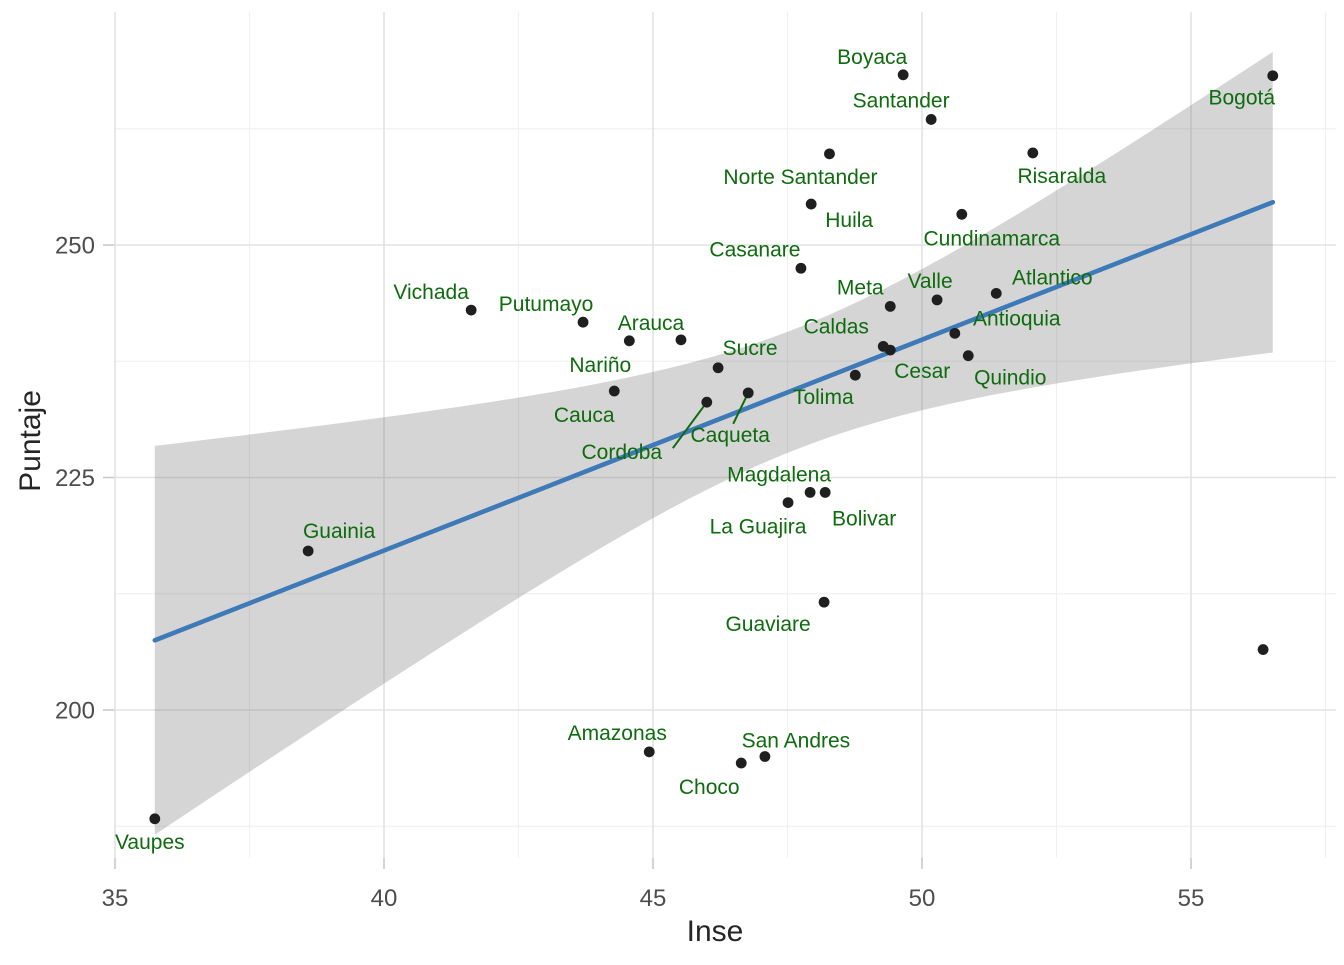 Image resolution: width=1344 pixels, height=965 pixels. I want to click on leader-line-caqueta, so click(741, 408).